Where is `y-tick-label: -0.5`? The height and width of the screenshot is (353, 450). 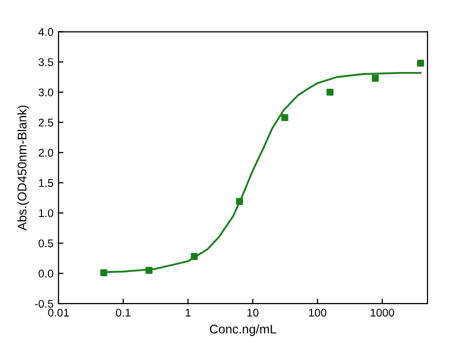 y-tick-label: -0.5 is located at coordinates (44, 304).